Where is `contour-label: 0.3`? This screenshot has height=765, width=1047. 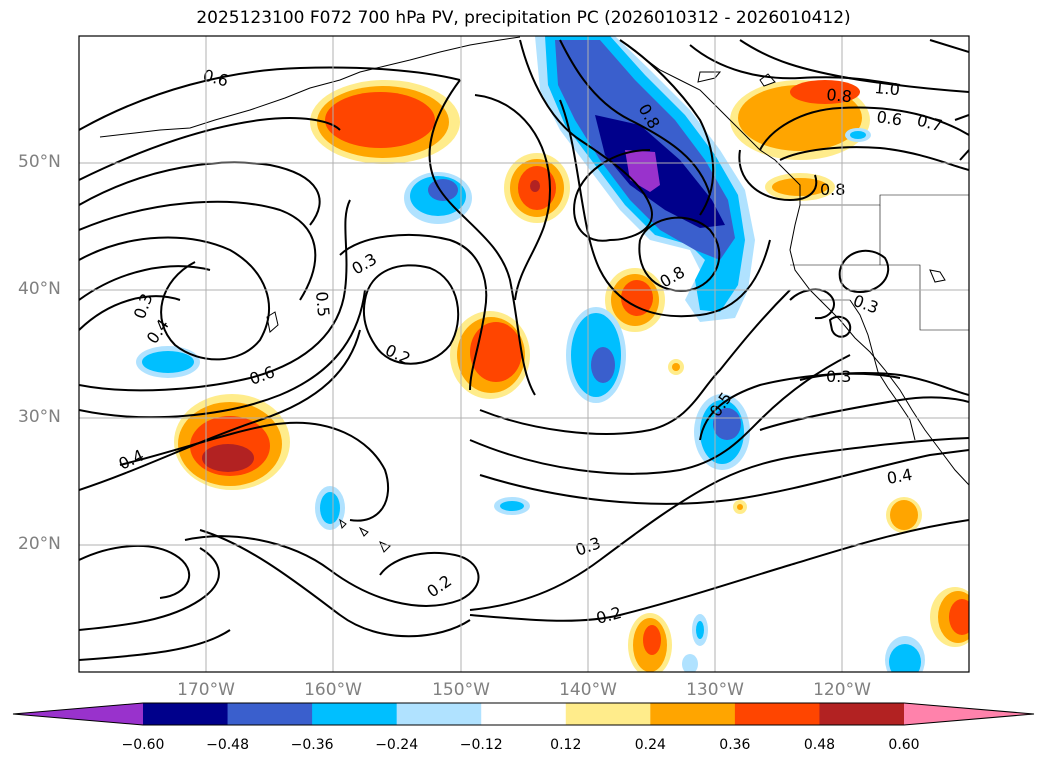 contour-label: 0.3 is located at coordinates (838, 376).